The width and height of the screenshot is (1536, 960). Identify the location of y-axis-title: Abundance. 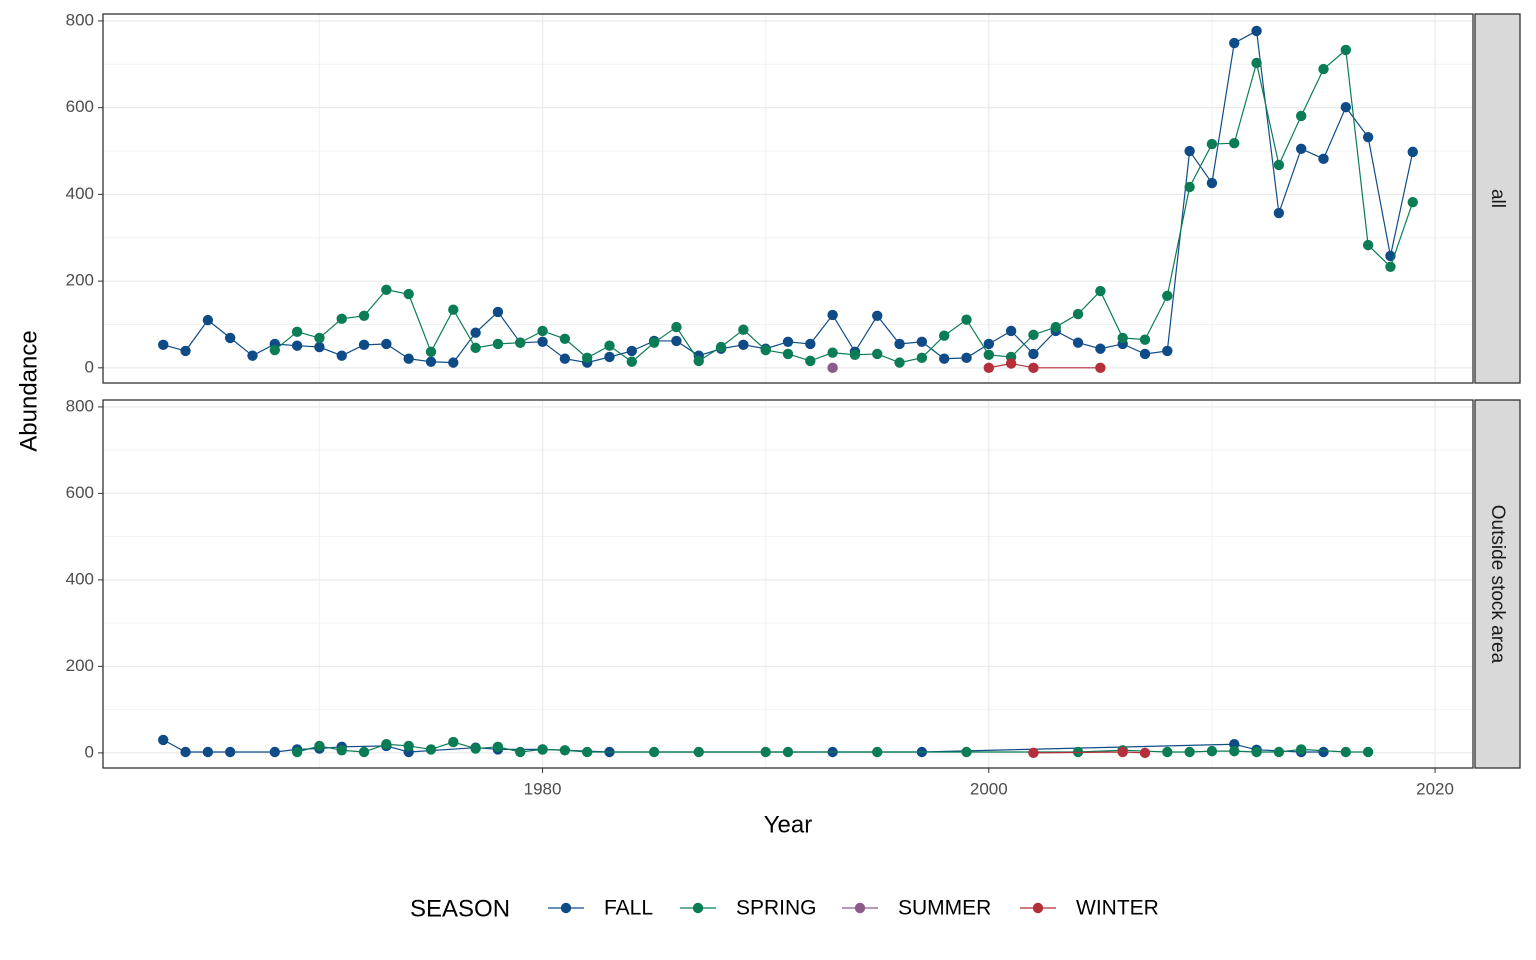
(28, 390).